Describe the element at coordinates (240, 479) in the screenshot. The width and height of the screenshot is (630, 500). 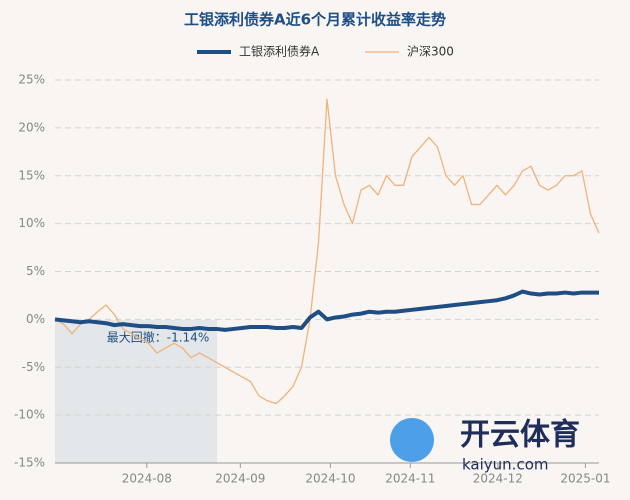
I see `x-tick-label: 2024-09` at that location.